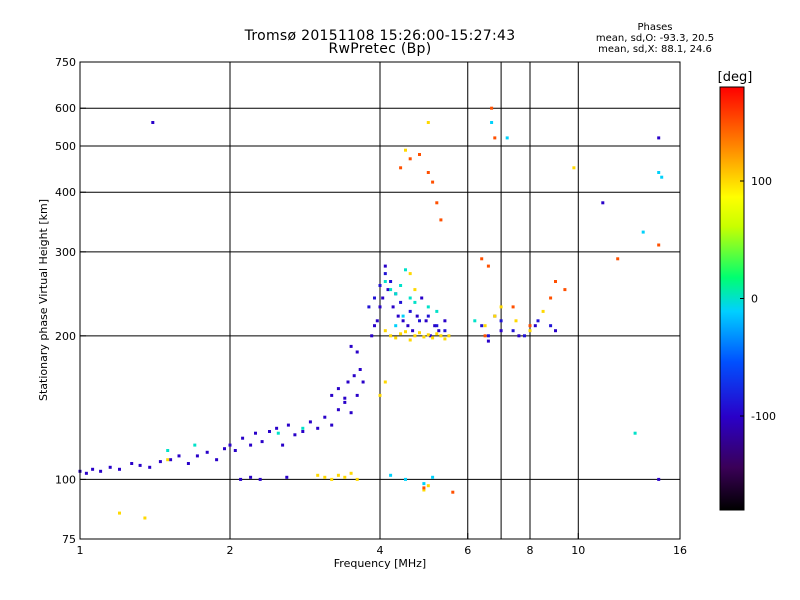 The image size is (800, 600). What do you see at coordinates (380, 36) in the screenshot?
I see `chart-title: Tromsø 20151108 15:26:00-15:27:43` at bounding box center [380, 36].